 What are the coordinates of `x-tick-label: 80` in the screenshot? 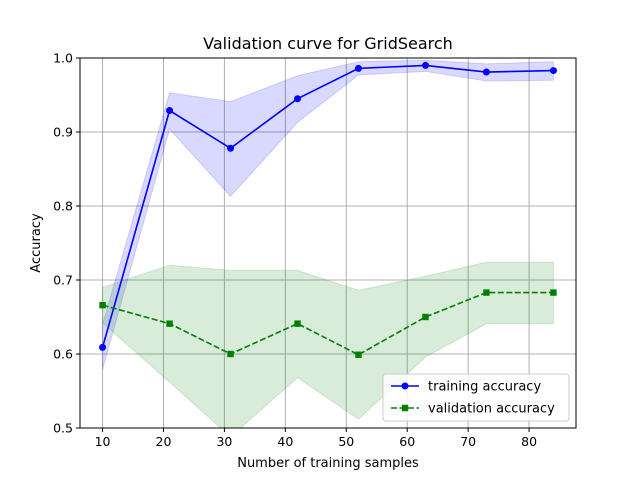 It's located at (529, 441).